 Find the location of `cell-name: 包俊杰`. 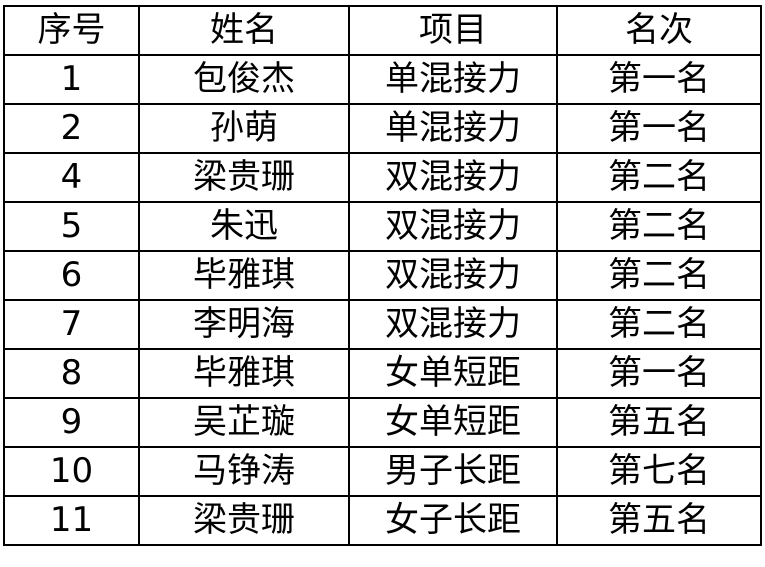

cell-name: 包俊杰 is located at coordinates (244, 79).